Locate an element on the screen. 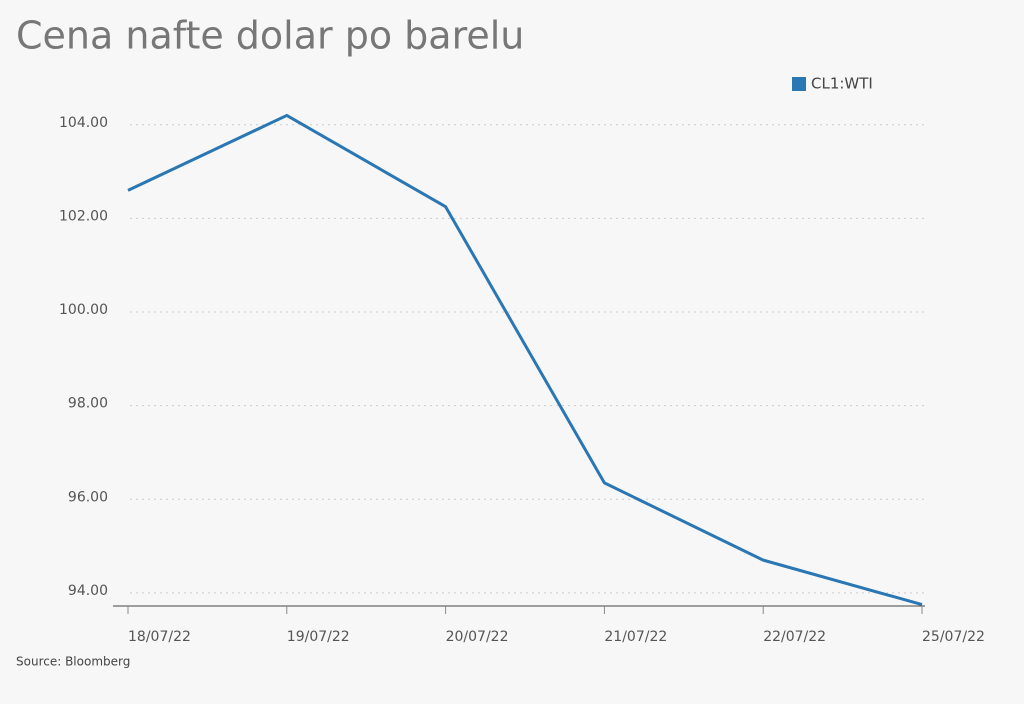 The image size is (1024, 704). x-tick-label: 20/07/22 is located at coordinates (477, 637).